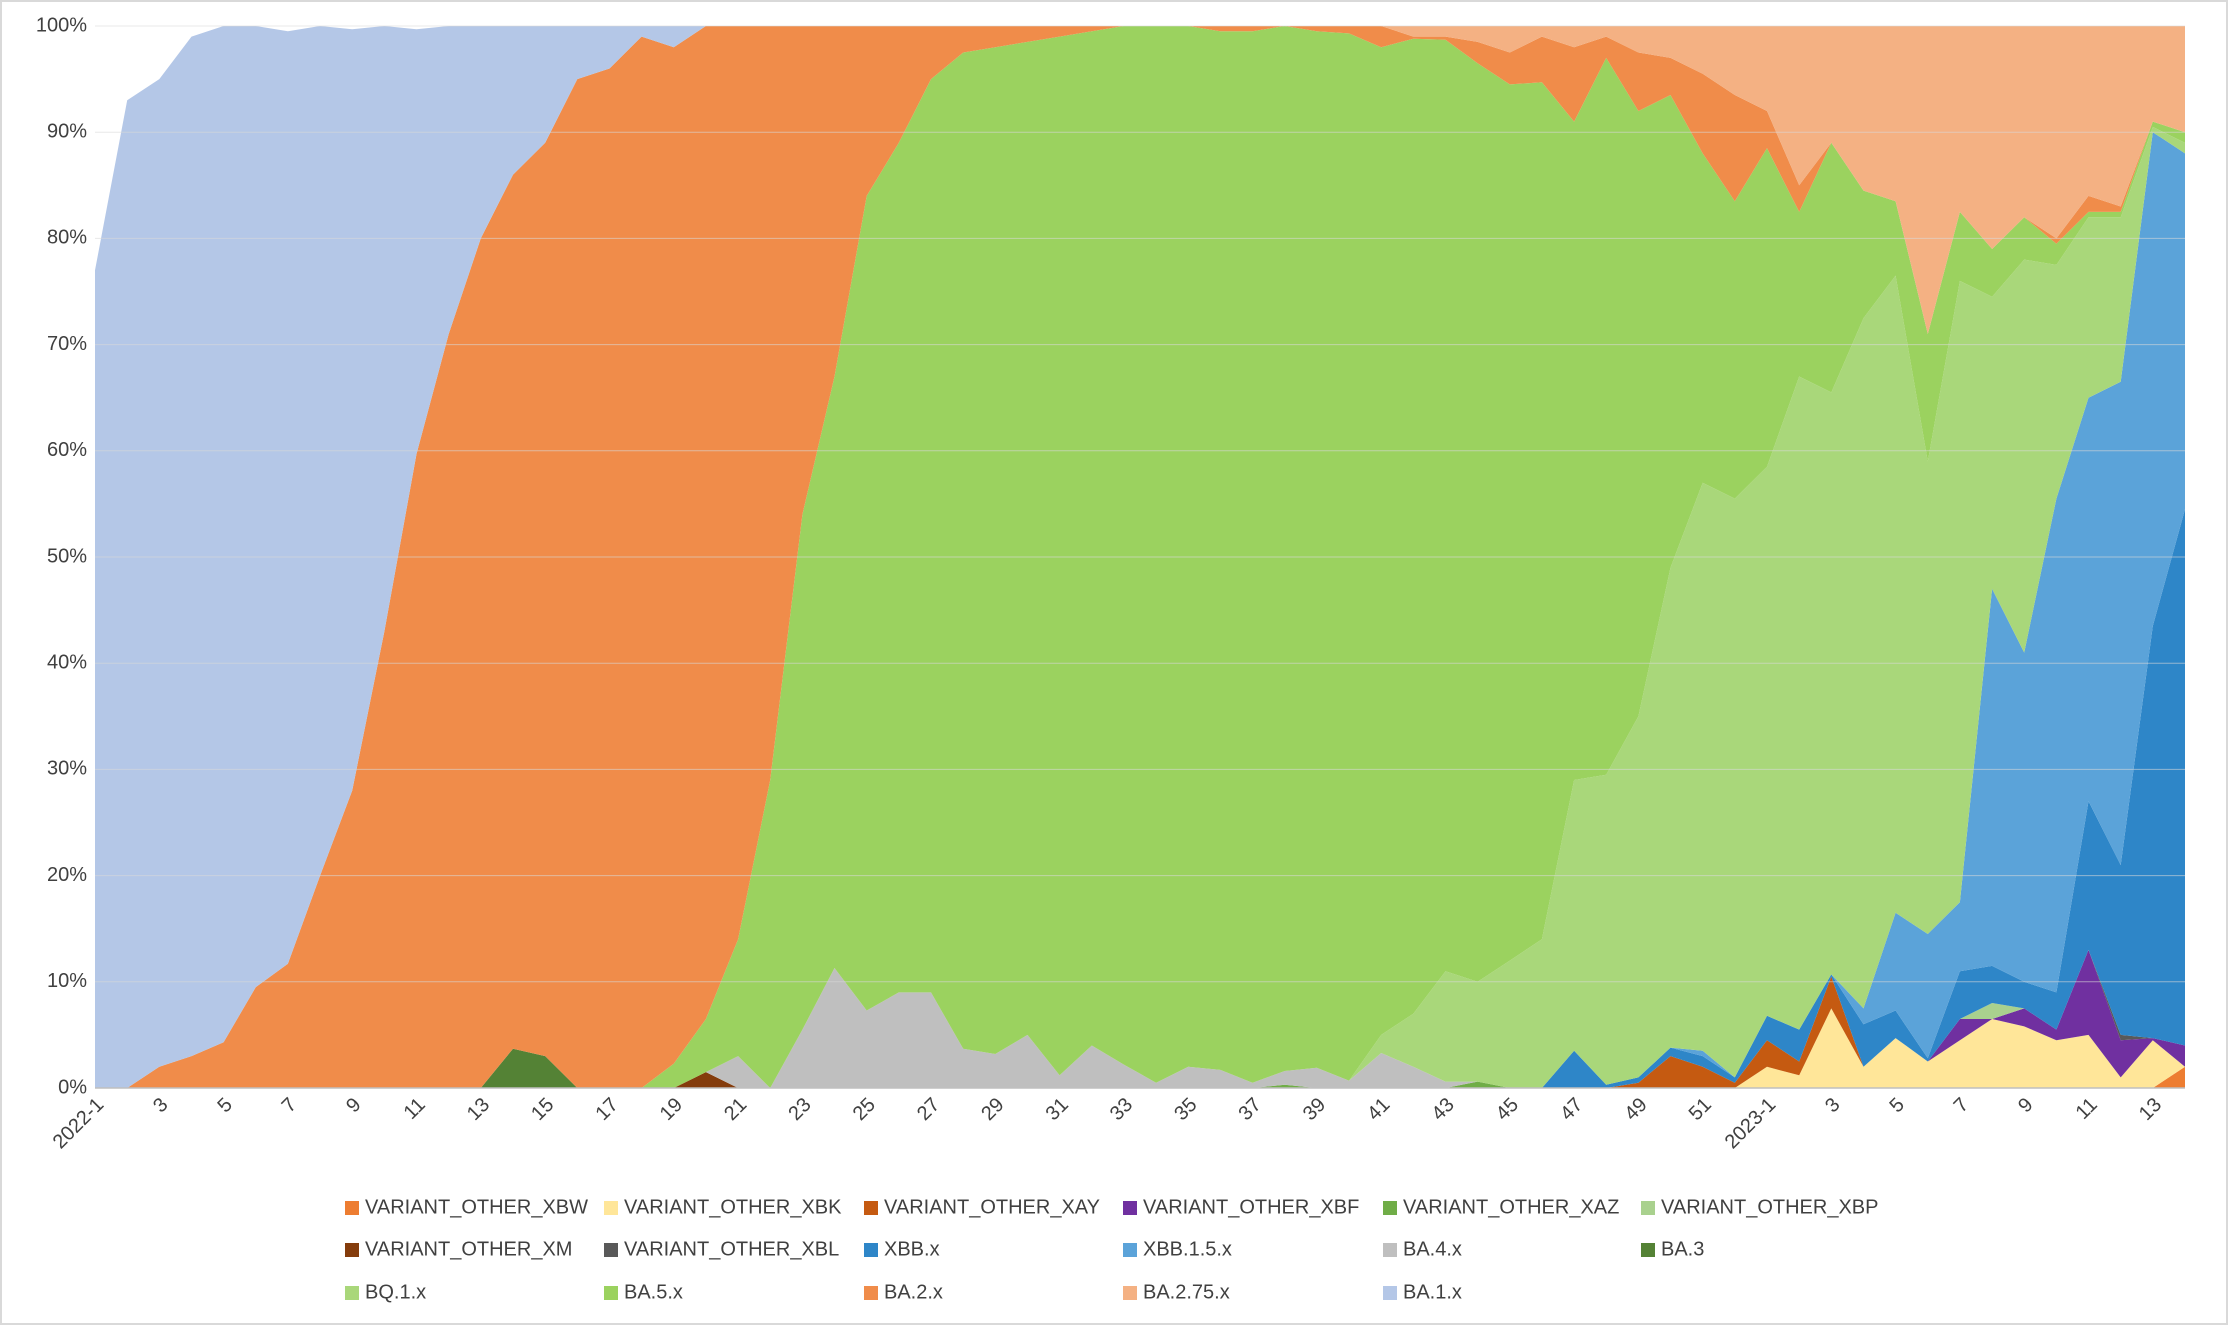 The width and height of the screenshot is (2228, 1325). Describe the element at coordinates (1432, 1292) in the screenshot. I see `legend-label: BA.1.x` at that location.